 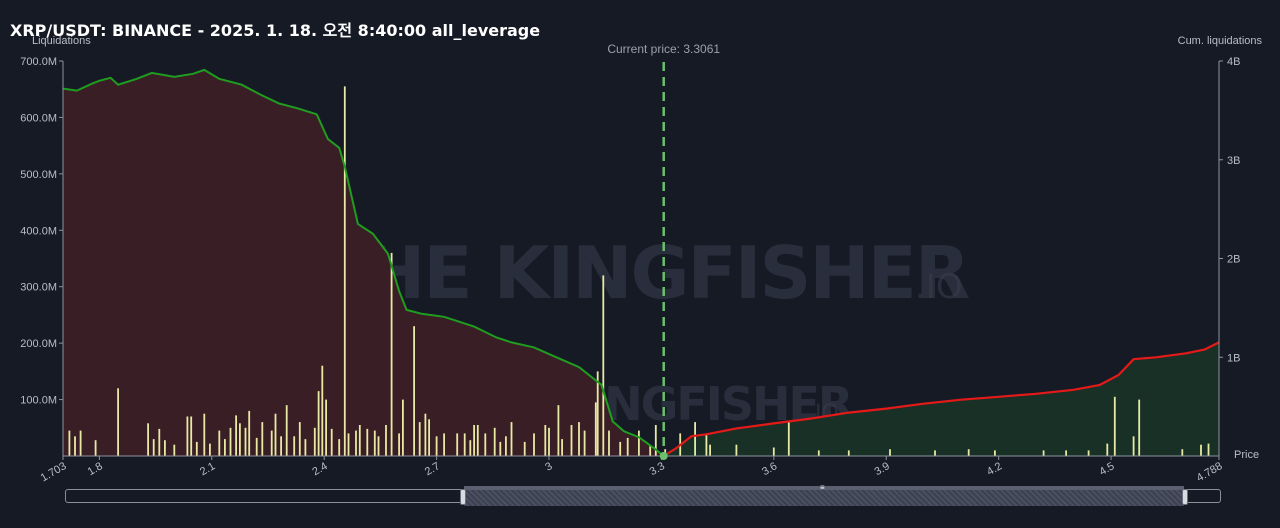 I want to click on x-tick-label: 1.8, so click(x=95, y=469).